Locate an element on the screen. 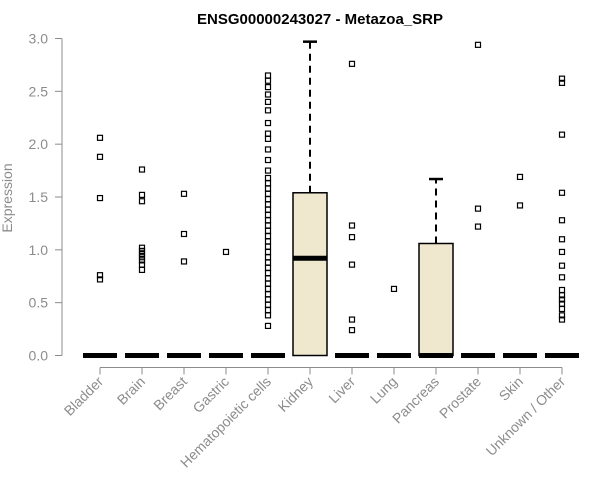 This screenshot has height=500, width=600. box-skin is located at coordinates (520, 265).